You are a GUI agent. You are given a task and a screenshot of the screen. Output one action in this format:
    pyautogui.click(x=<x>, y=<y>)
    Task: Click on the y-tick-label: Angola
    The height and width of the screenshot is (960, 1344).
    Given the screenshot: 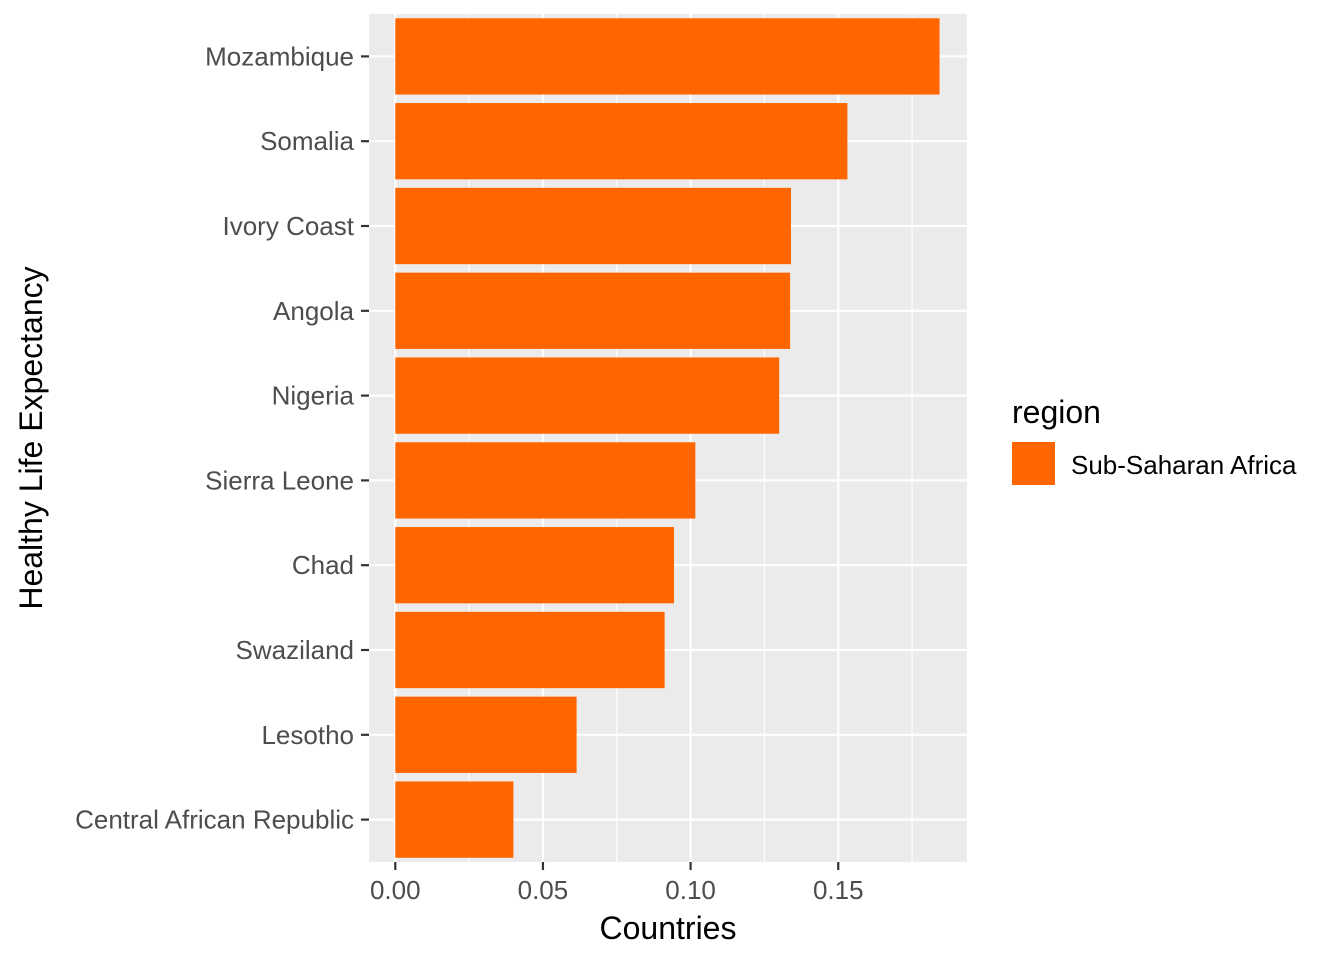 What is the action you would take?
    pyautogui.click(x=313, y=311)
    